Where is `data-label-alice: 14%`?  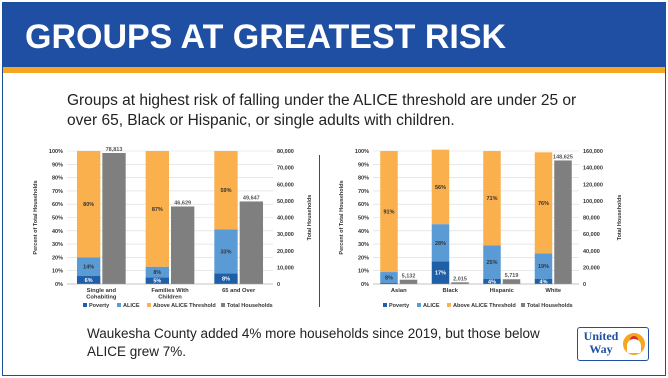
data-label-alice: 14% is located at coordinates (88, 268).